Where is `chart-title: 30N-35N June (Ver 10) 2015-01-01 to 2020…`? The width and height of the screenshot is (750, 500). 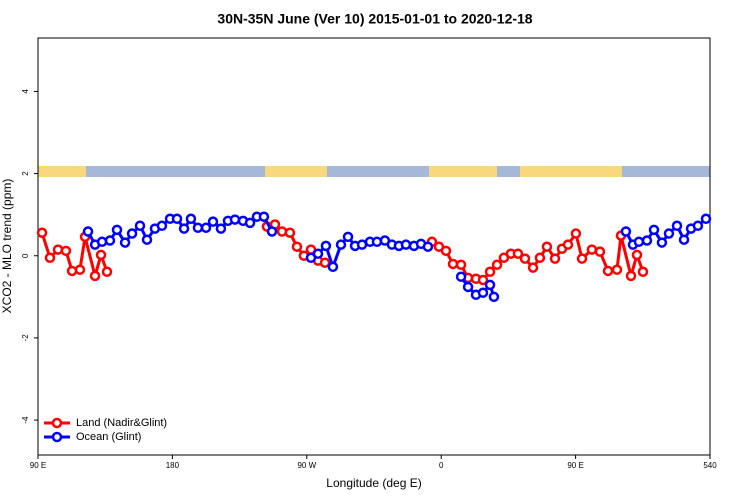 chart-title: 30N-35N June (Ver 10) 2015-01-01 to 2020… is located at coordinates (374, 19).